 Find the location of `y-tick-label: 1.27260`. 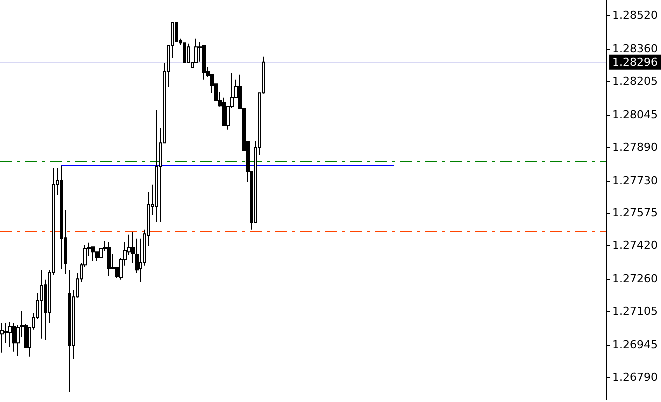

y-tick-label: 1.27260 is located at coordinates (635, 279).